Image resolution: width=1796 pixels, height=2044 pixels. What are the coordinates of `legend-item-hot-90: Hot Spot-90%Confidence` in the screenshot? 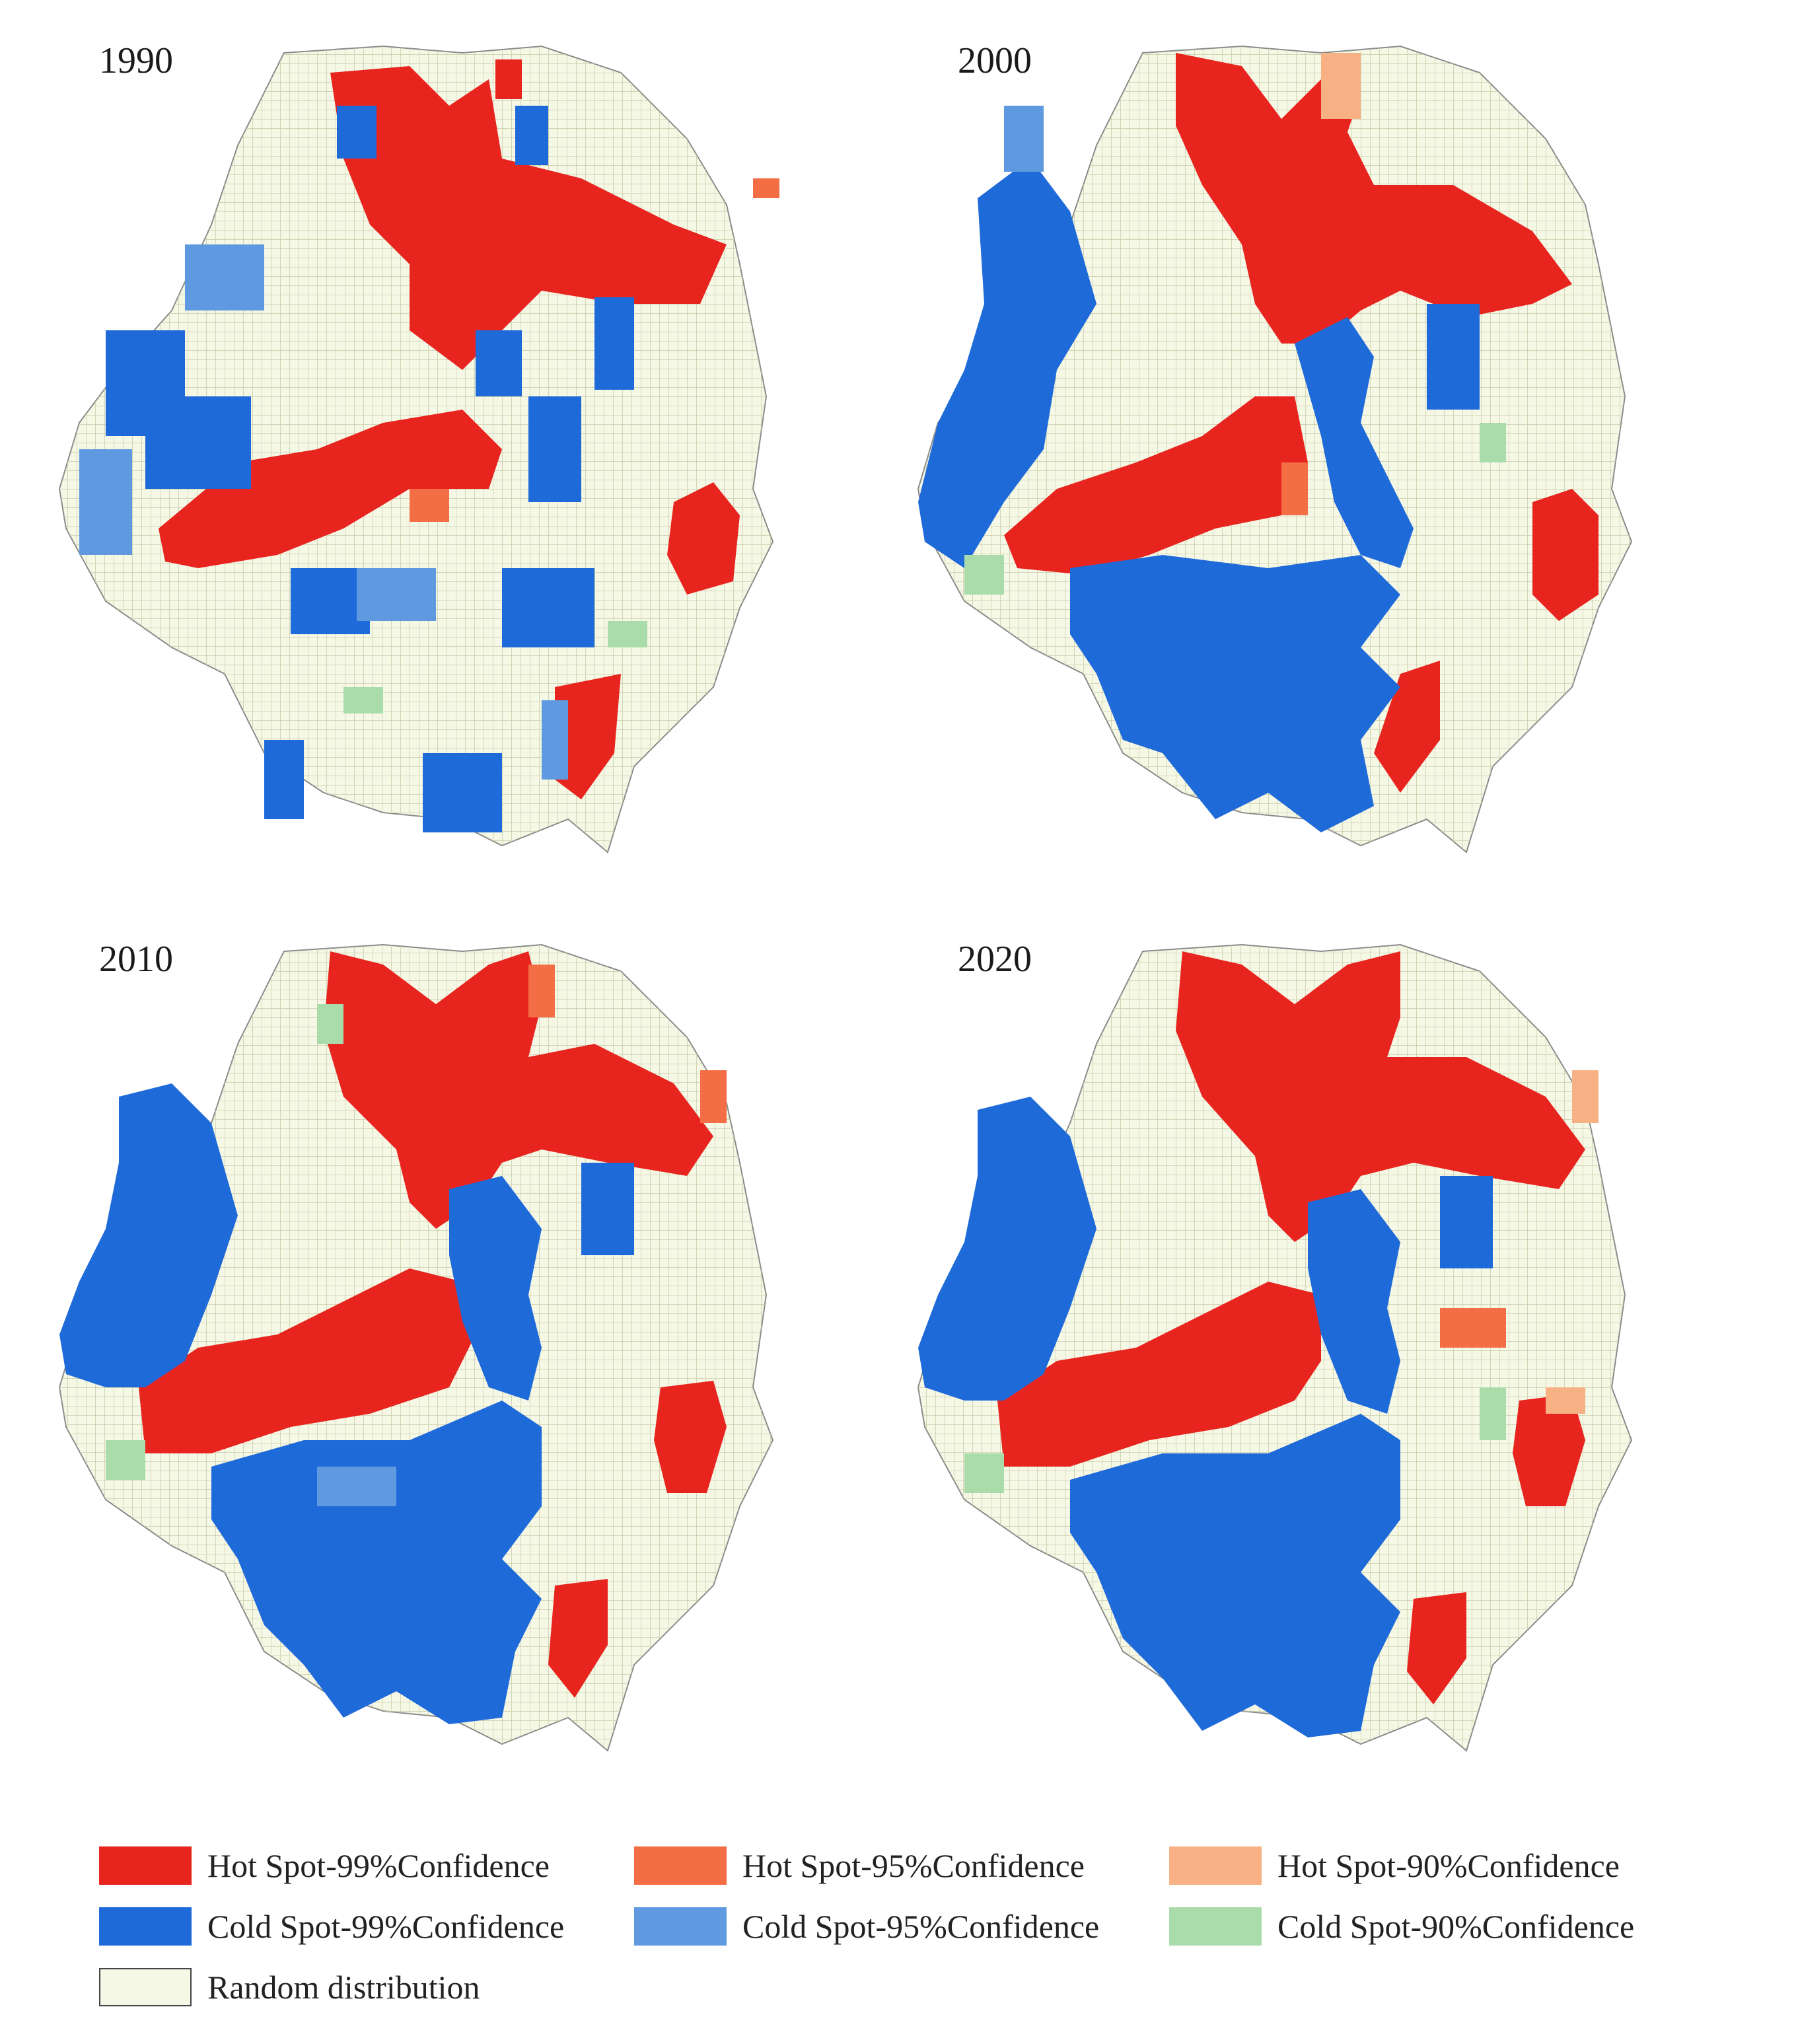 It's located at (1395, 1865).